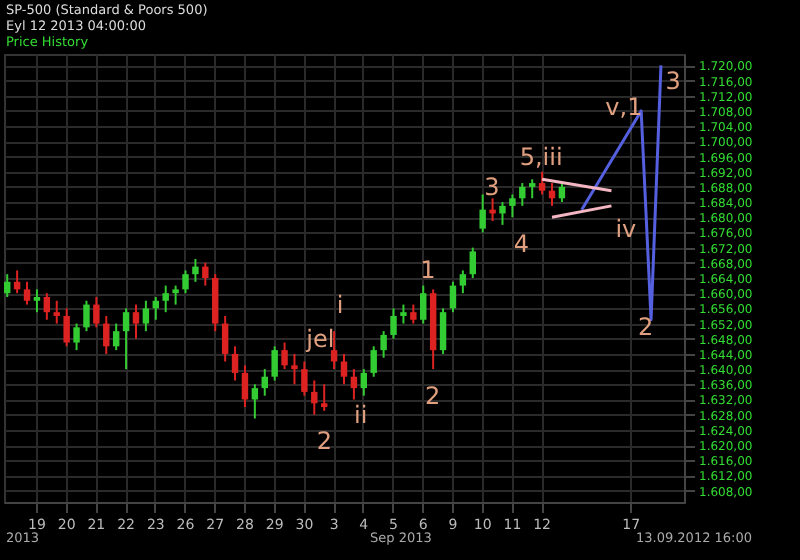 This screenshot has height=560, width=800. I want to click on annotation: i, so click(340, 304).